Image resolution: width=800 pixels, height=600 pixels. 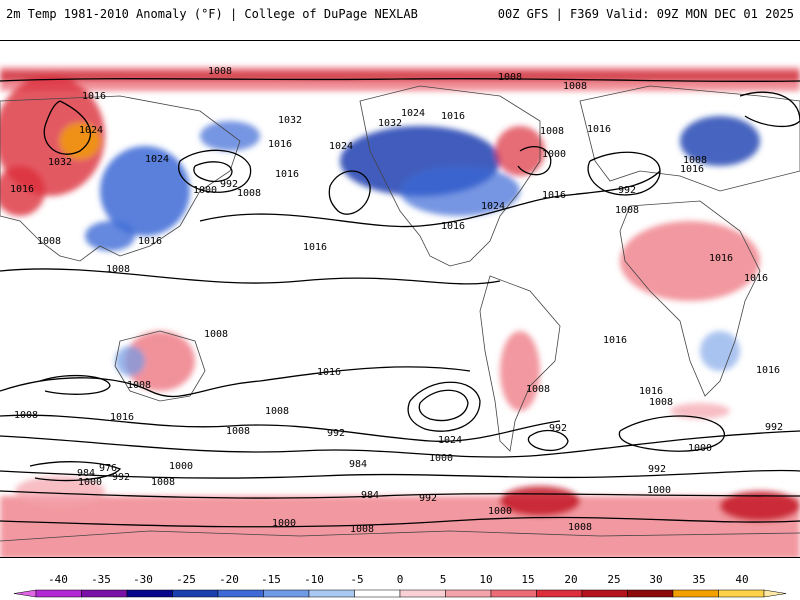 What do you see at coordinates (656, 579) in the screenshot?
I see `colorbar-tick: 30` at bounding box center [656, 579].